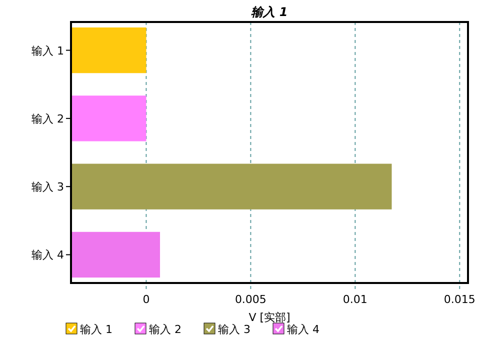 Image resolution: width=484 pixels, height=348 pixels. Describe the element at coordinates (250, 299) in the screenshot. I see `x-tick-label: 0.005` at that location.